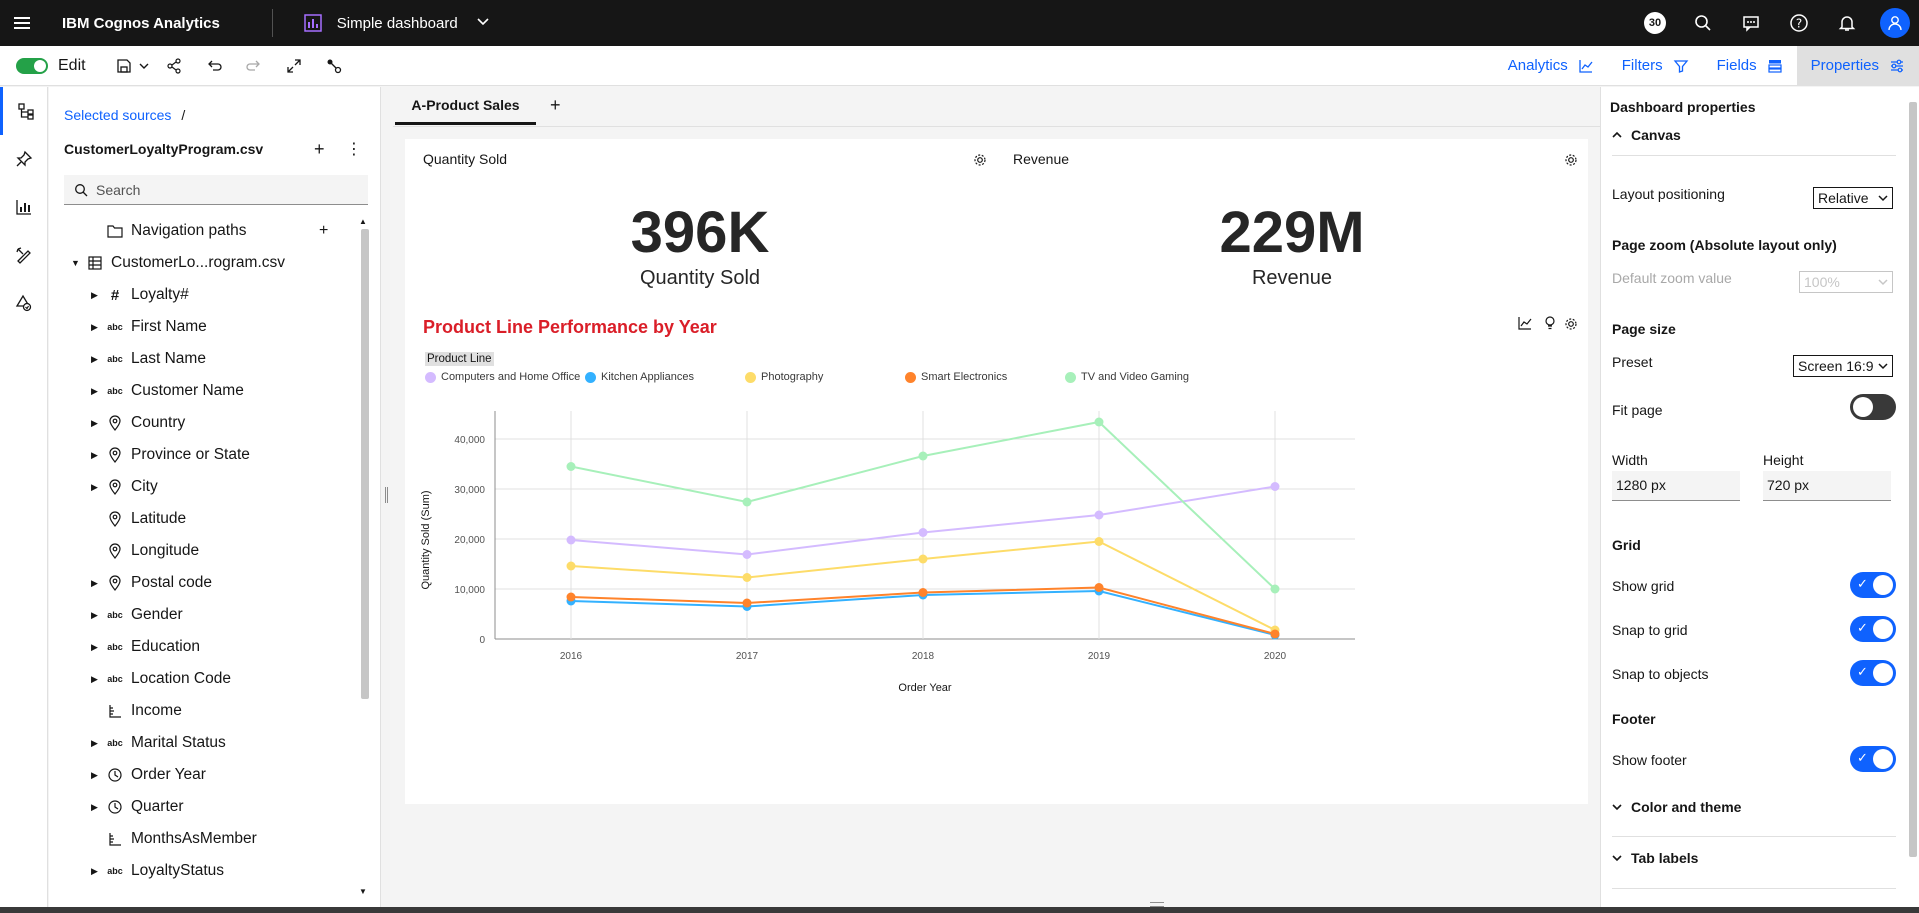 This screenshot has width=1919, height=913. What do you see at coordinates (1127, 377) in the screenshot?
I see `legend-item: TV and Video Gaming` at bounding box center [1127, 377].